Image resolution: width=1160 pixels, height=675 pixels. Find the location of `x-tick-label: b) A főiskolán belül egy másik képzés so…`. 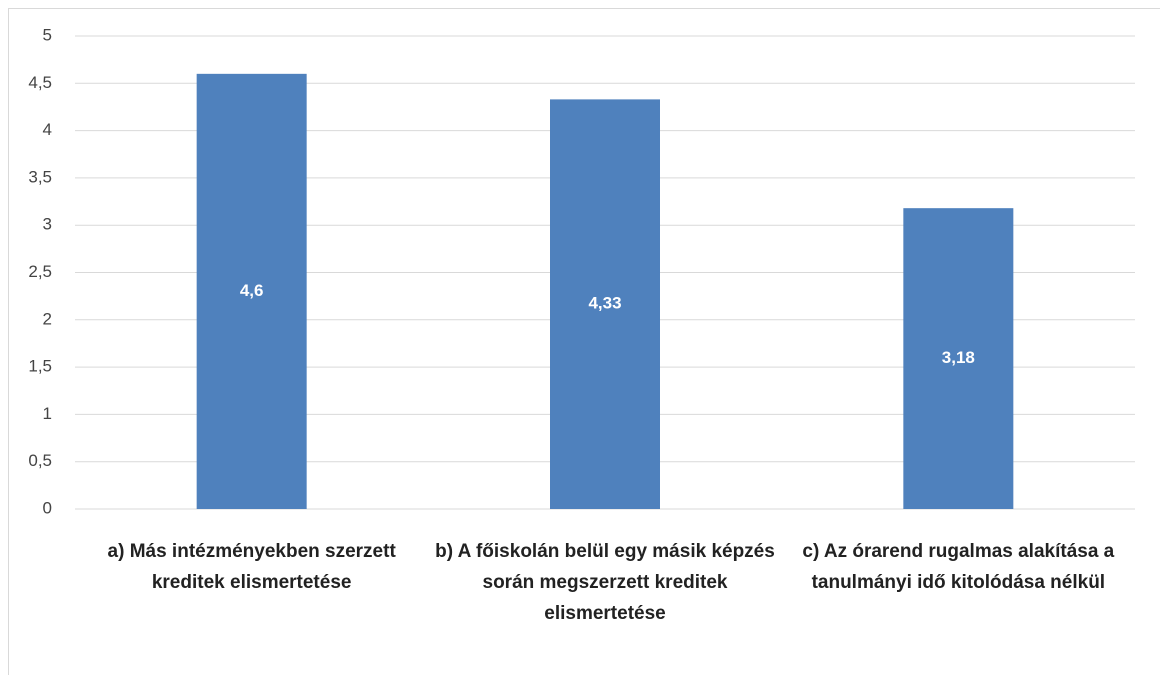

x-tick-label: b) A főiskolán belül egy másik képzés so… is located at coordinates (605, 582).